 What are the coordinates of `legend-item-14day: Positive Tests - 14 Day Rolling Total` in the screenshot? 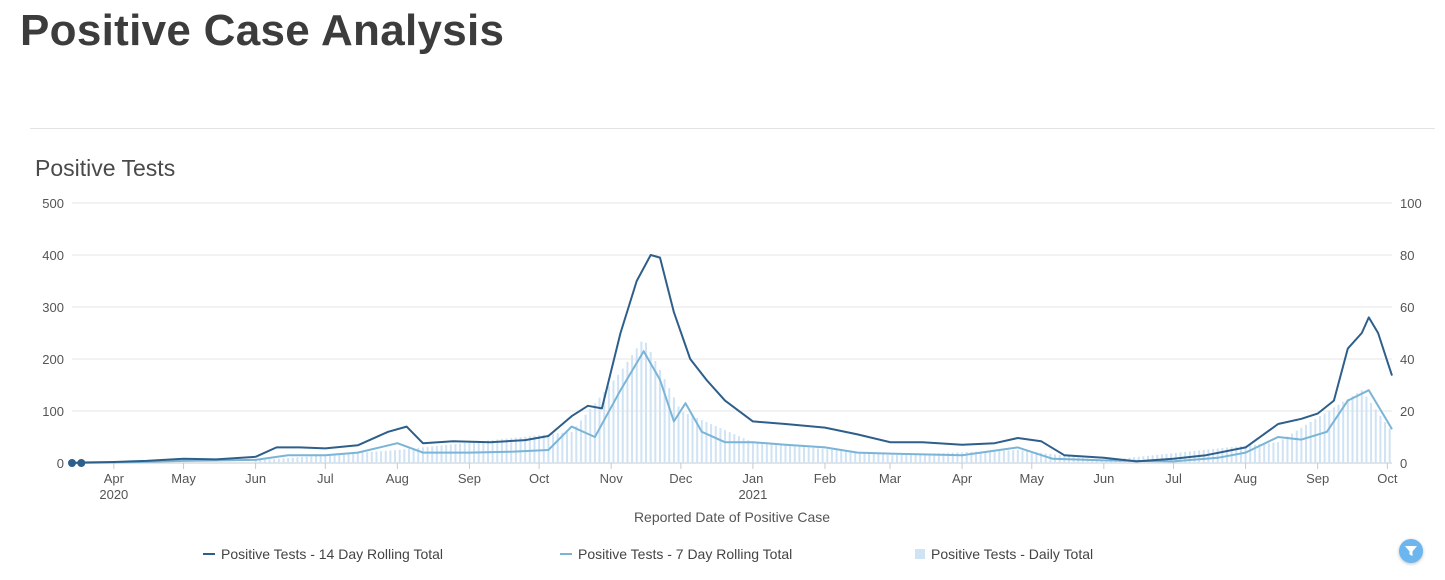 It's located at (323, 554).